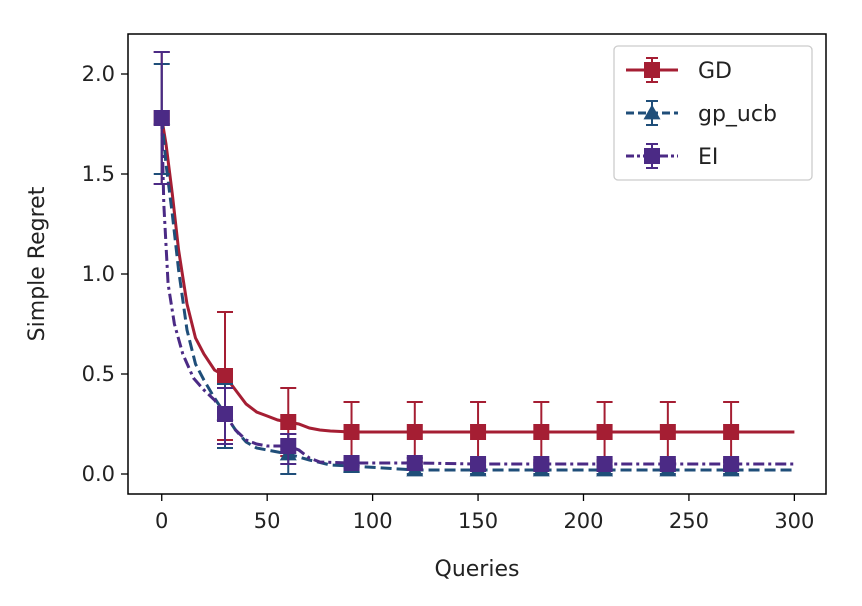 The width and height of the screenshot is (862, 606). I want to click on legend: GD gp_ucb EI, so click(713, 113).